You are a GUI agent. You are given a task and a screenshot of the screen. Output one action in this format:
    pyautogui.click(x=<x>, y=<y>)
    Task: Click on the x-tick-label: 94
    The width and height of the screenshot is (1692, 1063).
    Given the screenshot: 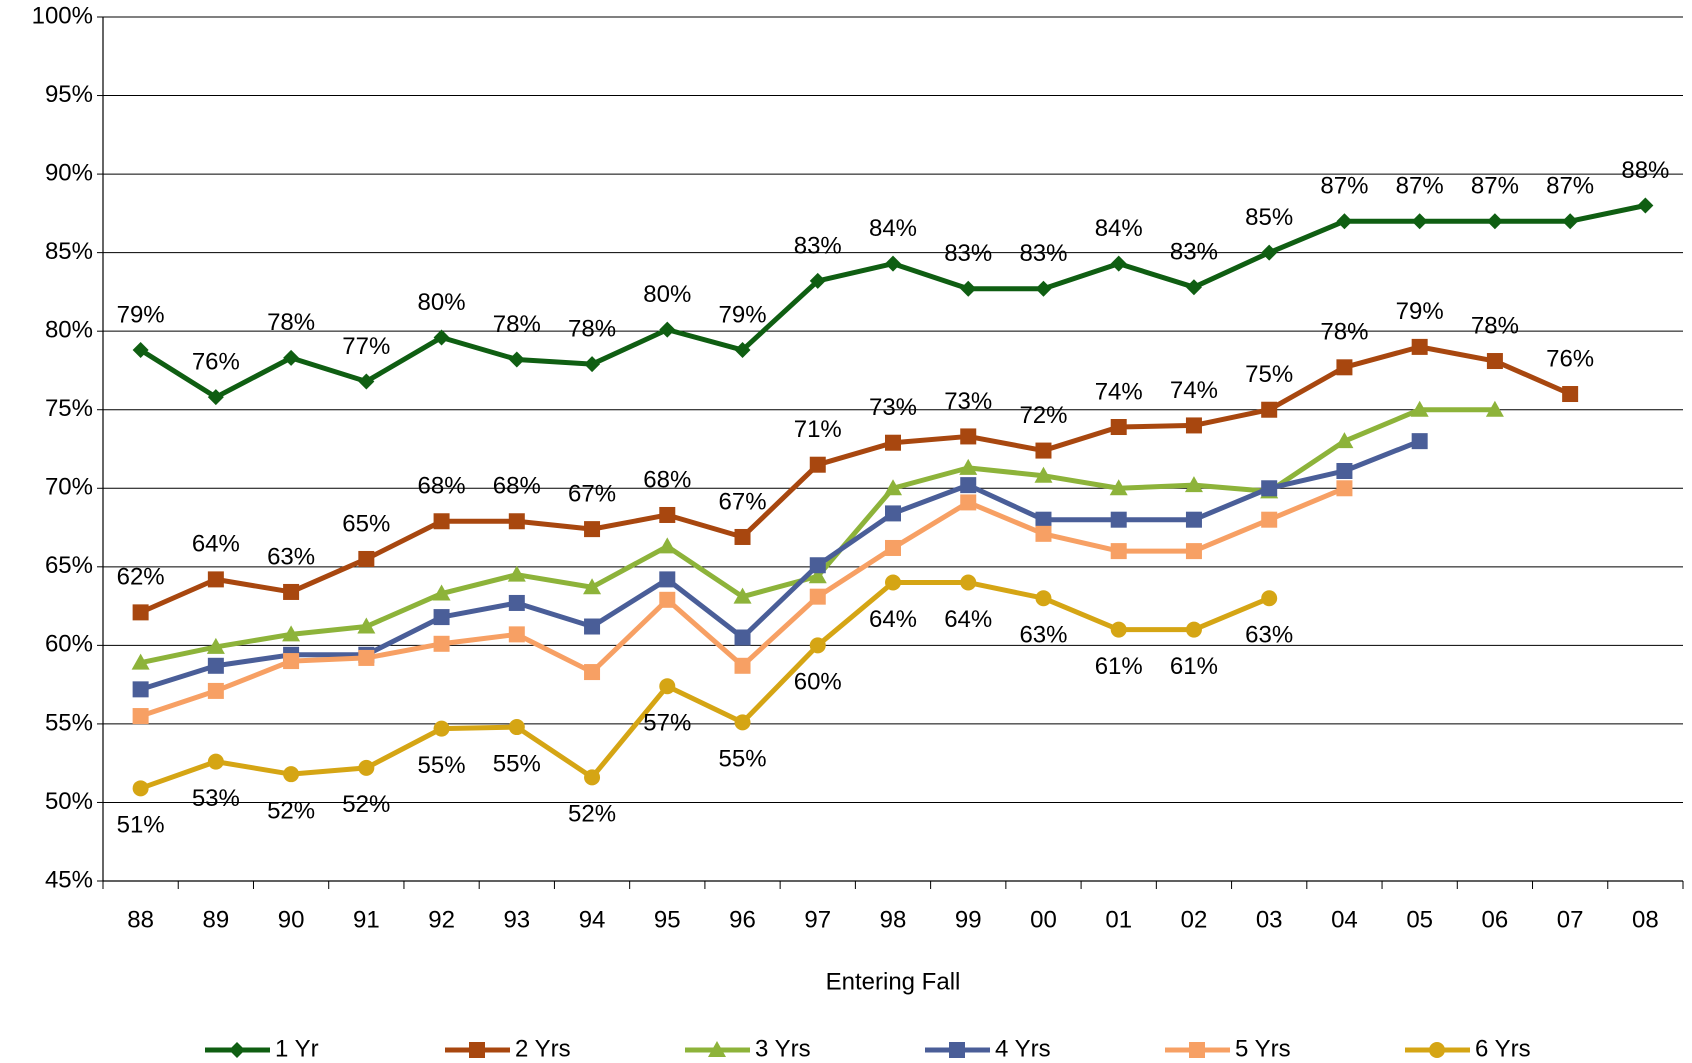 What is the action you would take?
    pyautogui.click(x=592, y=919)
    